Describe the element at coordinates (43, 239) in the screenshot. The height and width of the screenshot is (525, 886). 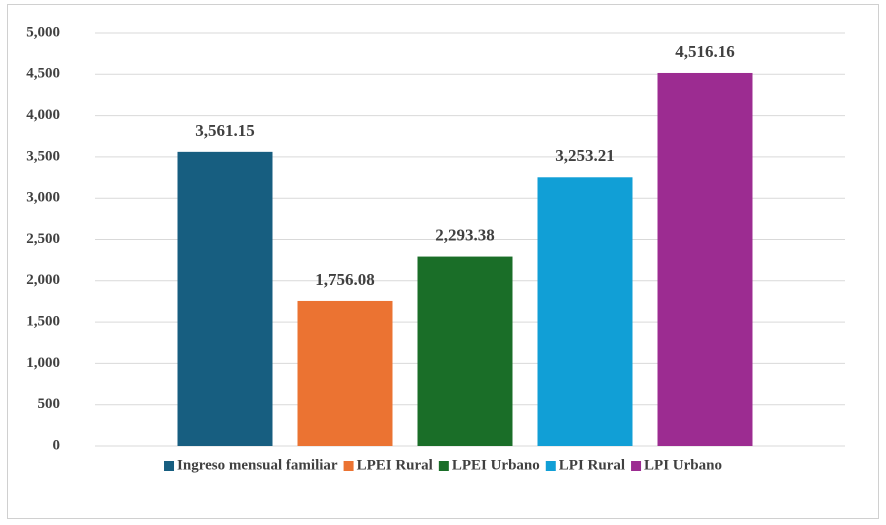
I see `y-tick-label: 2,500` at that location.